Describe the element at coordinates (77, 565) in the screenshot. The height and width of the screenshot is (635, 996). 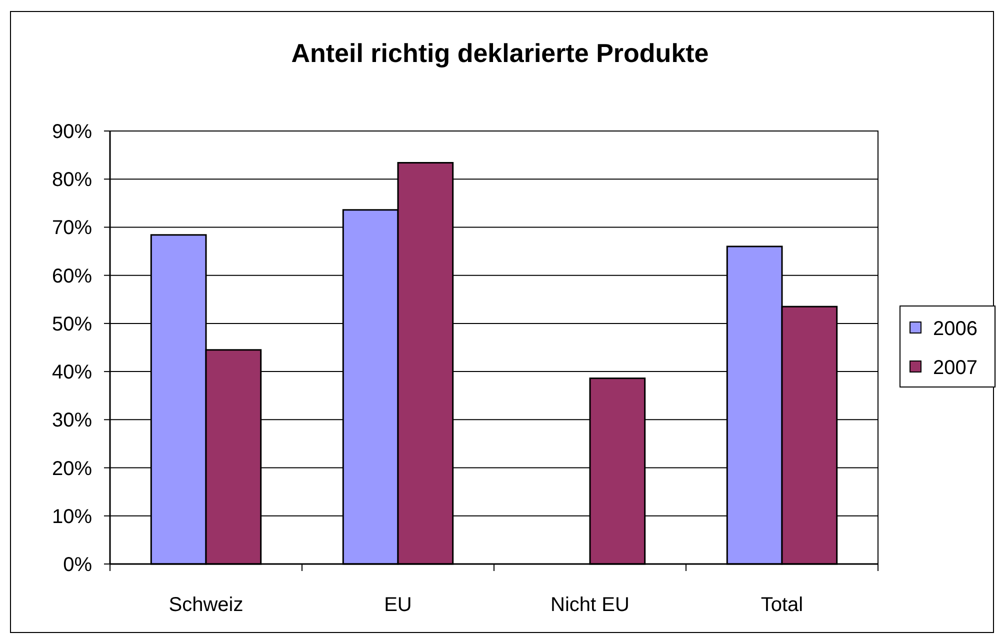
I see `y-tick-label: 0%` at that location.